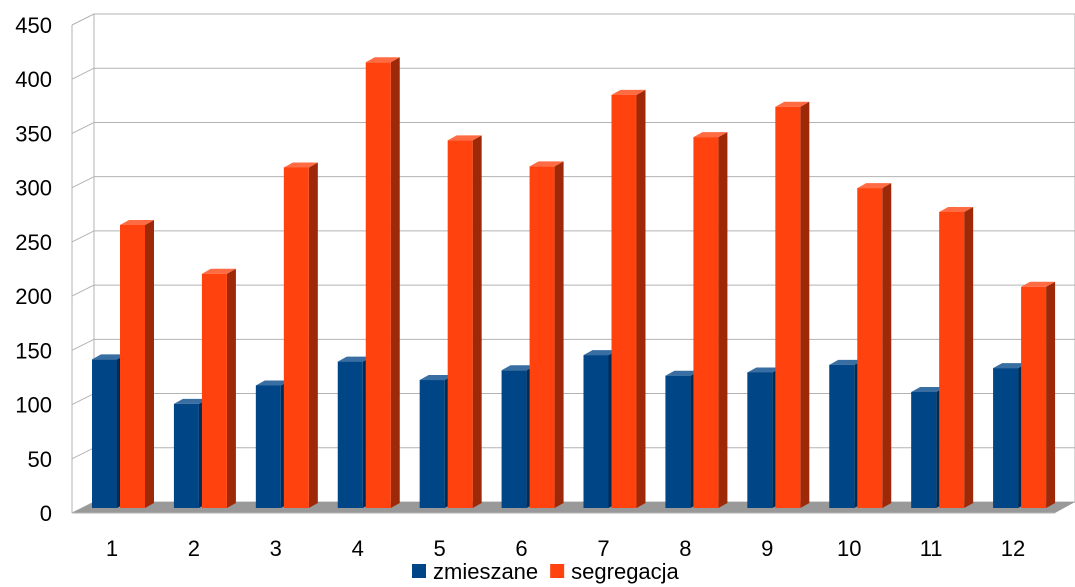 Image resolution: width=1075 pixels, height=587 pixels. I want to click on y-tick-label: 50, so click(40, 459).